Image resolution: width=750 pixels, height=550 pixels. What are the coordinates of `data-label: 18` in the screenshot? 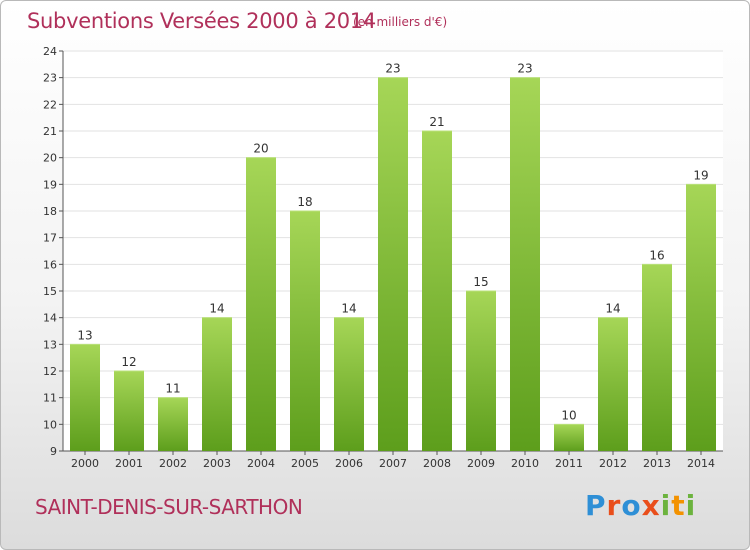 It's located at (304, 202).